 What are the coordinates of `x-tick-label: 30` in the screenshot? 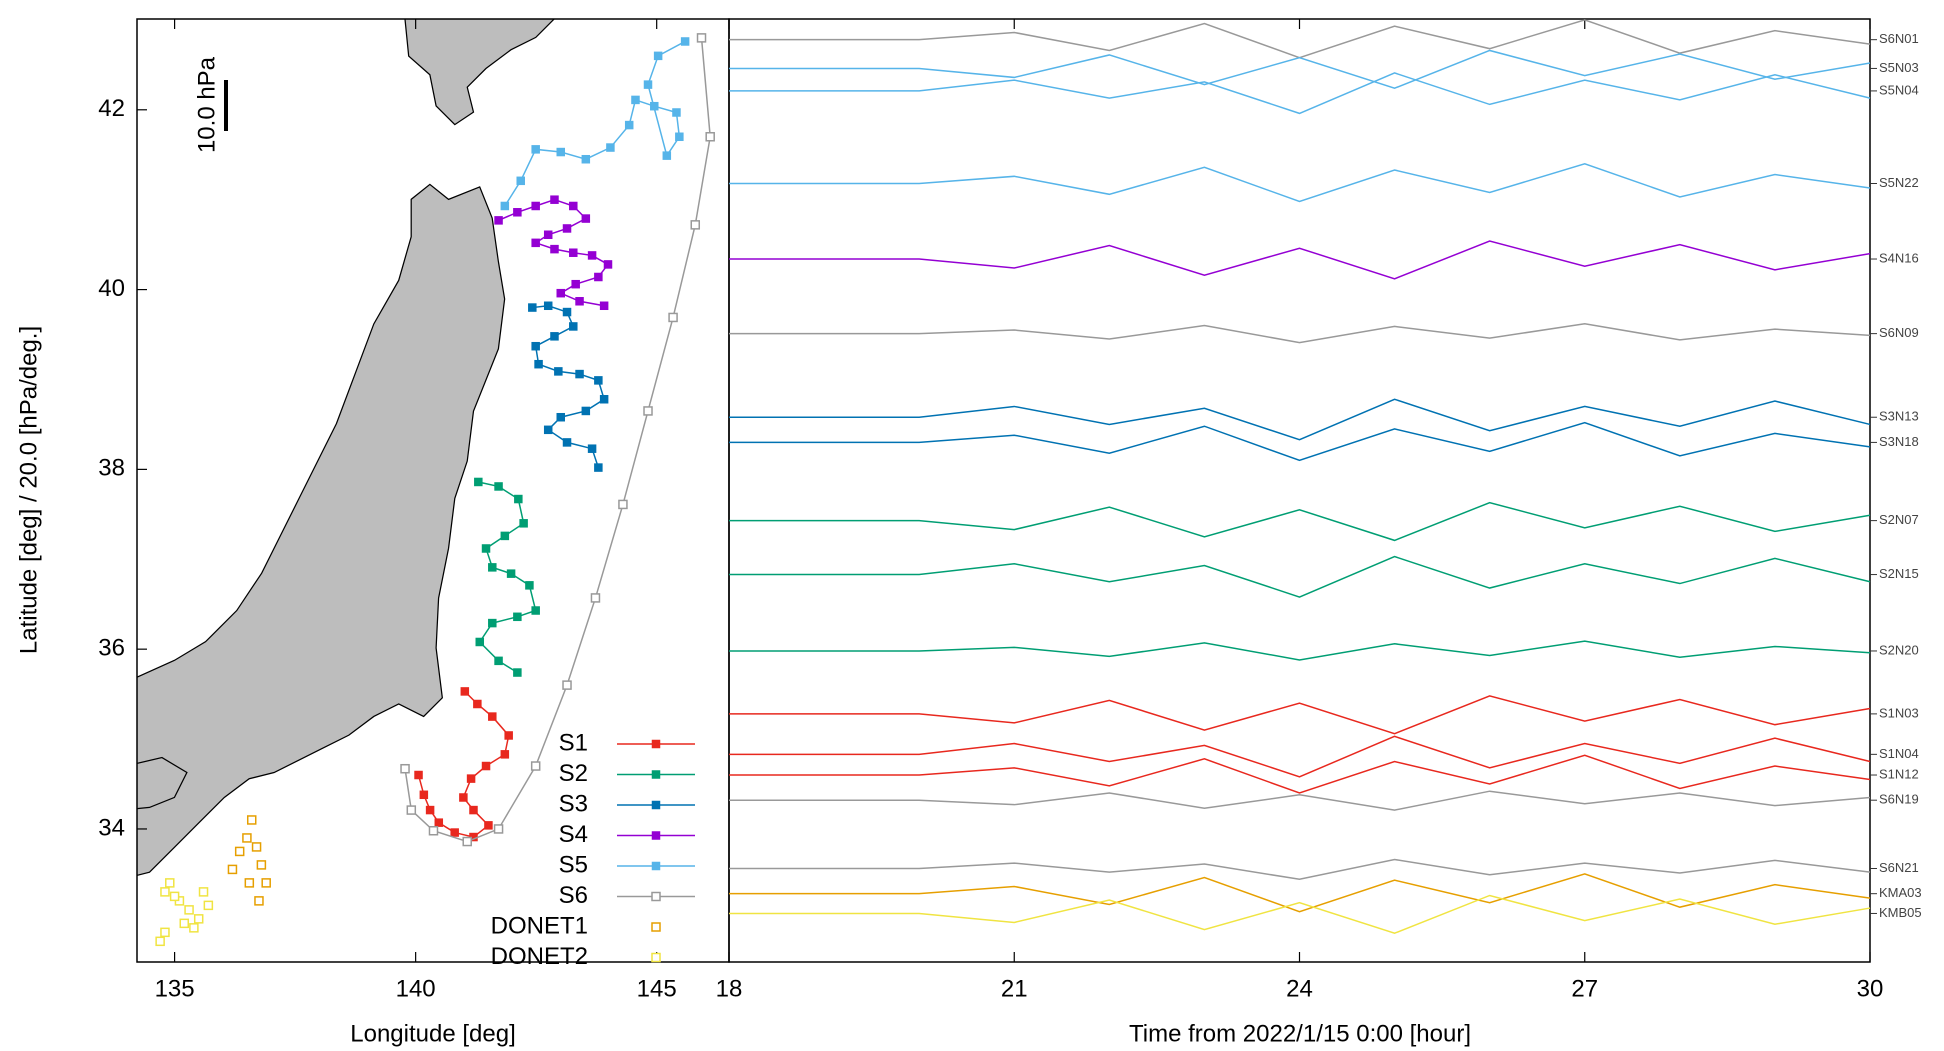 It's located at (1870, 988).